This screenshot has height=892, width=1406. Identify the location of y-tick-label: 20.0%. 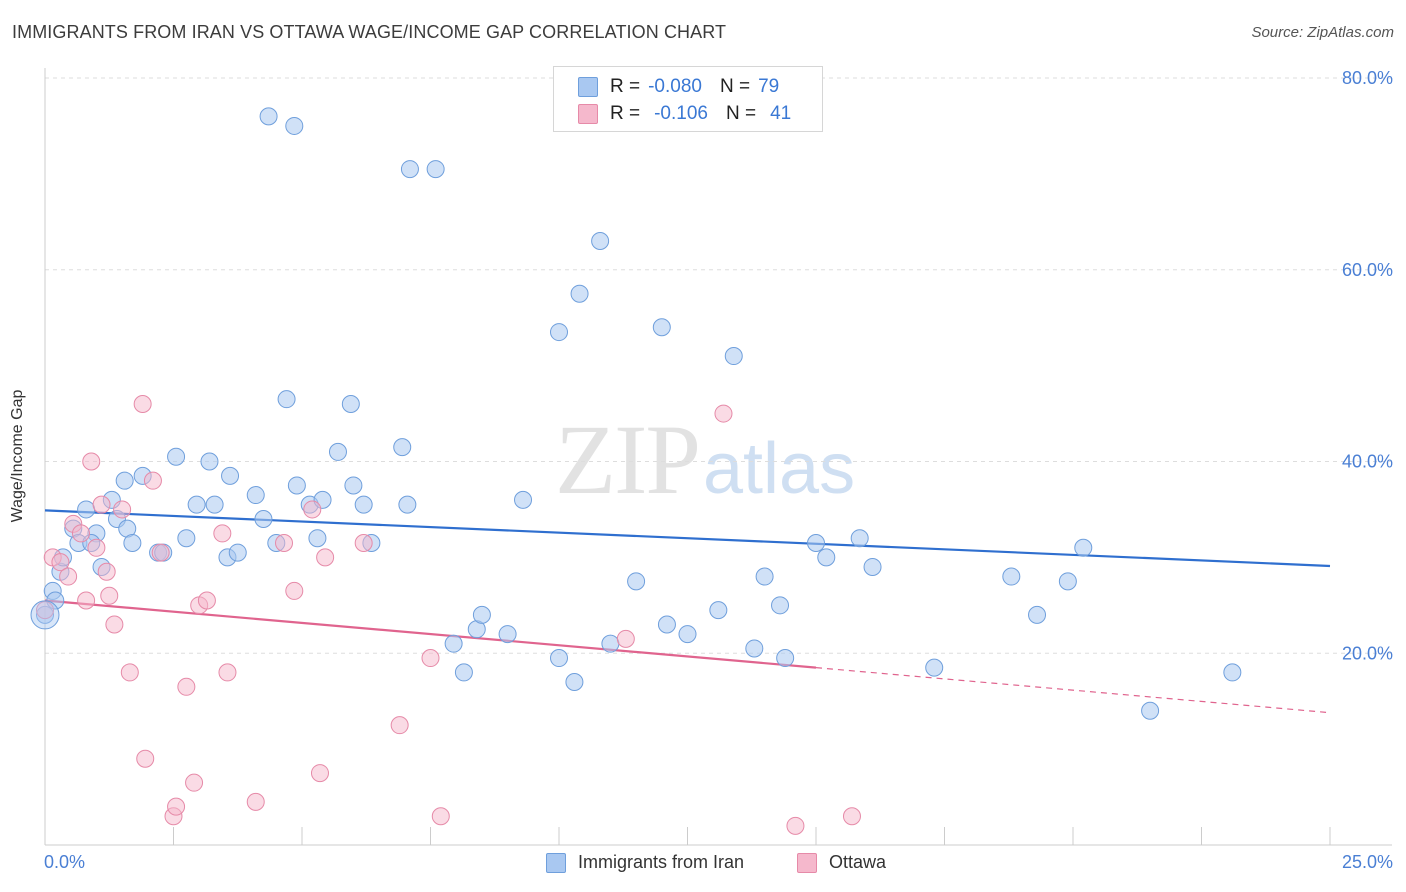
(1367, 653).